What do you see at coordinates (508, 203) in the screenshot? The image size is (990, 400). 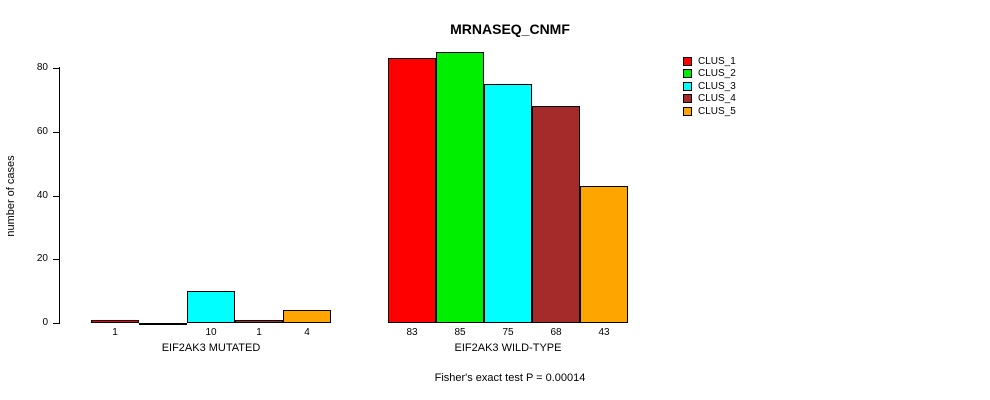 I see `bar-clus_3-group2` at bounding box center [508, 203].